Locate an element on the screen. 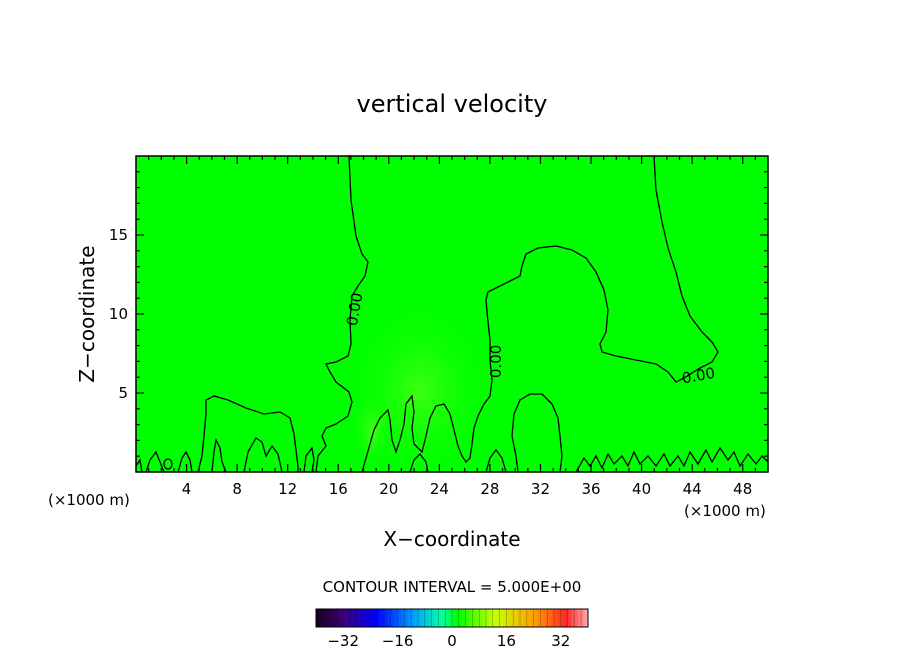 This screenshot has height=654, width=904. x-tick-label: 40 is located at coordinates (641, 489).